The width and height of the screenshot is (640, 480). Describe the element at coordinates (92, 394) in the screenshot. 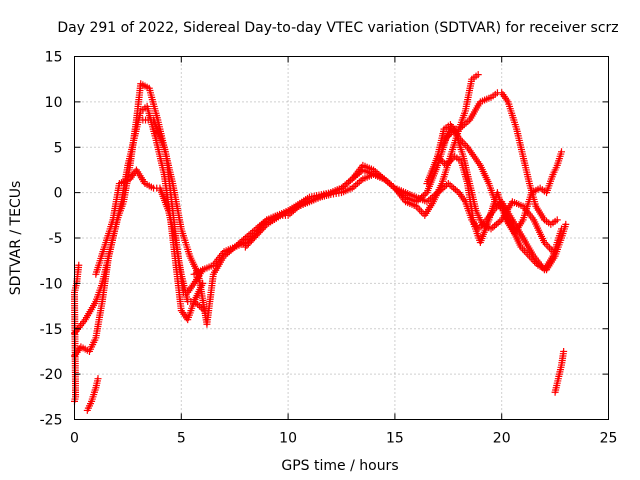

I see `series-track-j` at that location.